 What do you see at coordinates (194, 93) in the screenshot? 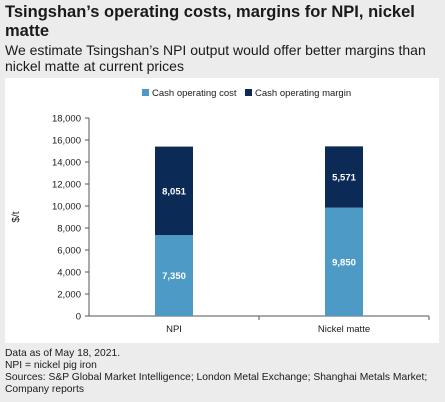
I see `legend-label-0: Cash operating cost` at bounding box center [194, 93].